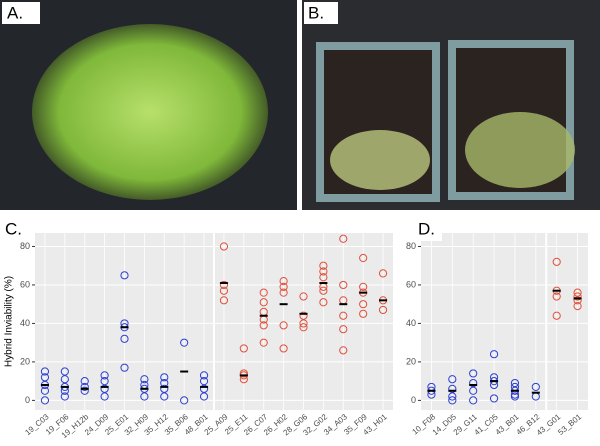 This screenshot has width=600, height=446. What do you see at coordinates (504, 321) in the screenshot?
I see `plot-background` at bounding box center [504, 321].